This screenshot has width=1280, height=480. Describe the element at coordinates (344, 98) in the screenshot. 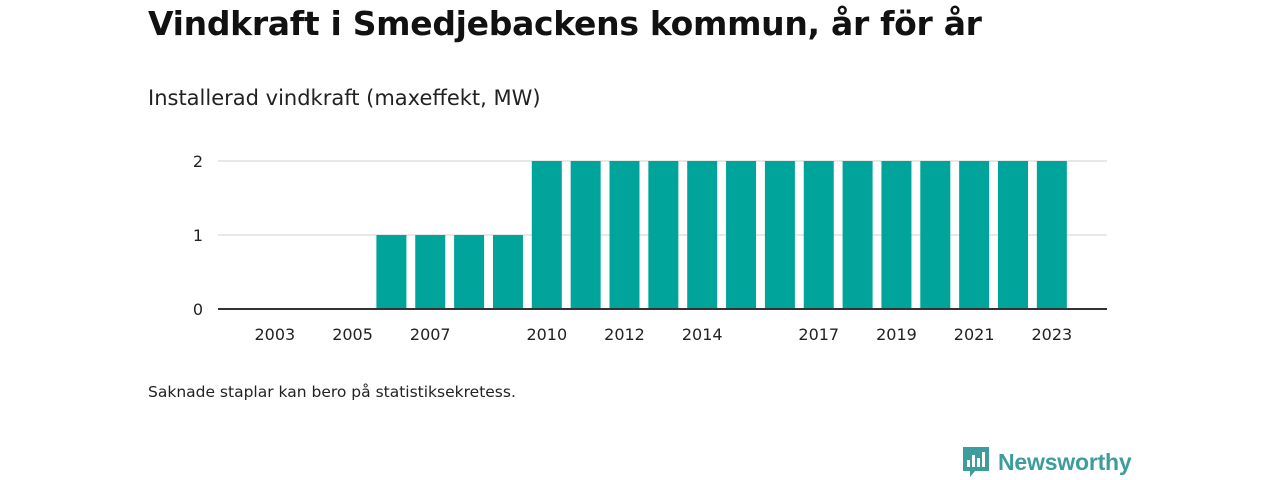

I see `chart-subtitle: Installerad vindkraft (maxeffekt, MW)` at that location.